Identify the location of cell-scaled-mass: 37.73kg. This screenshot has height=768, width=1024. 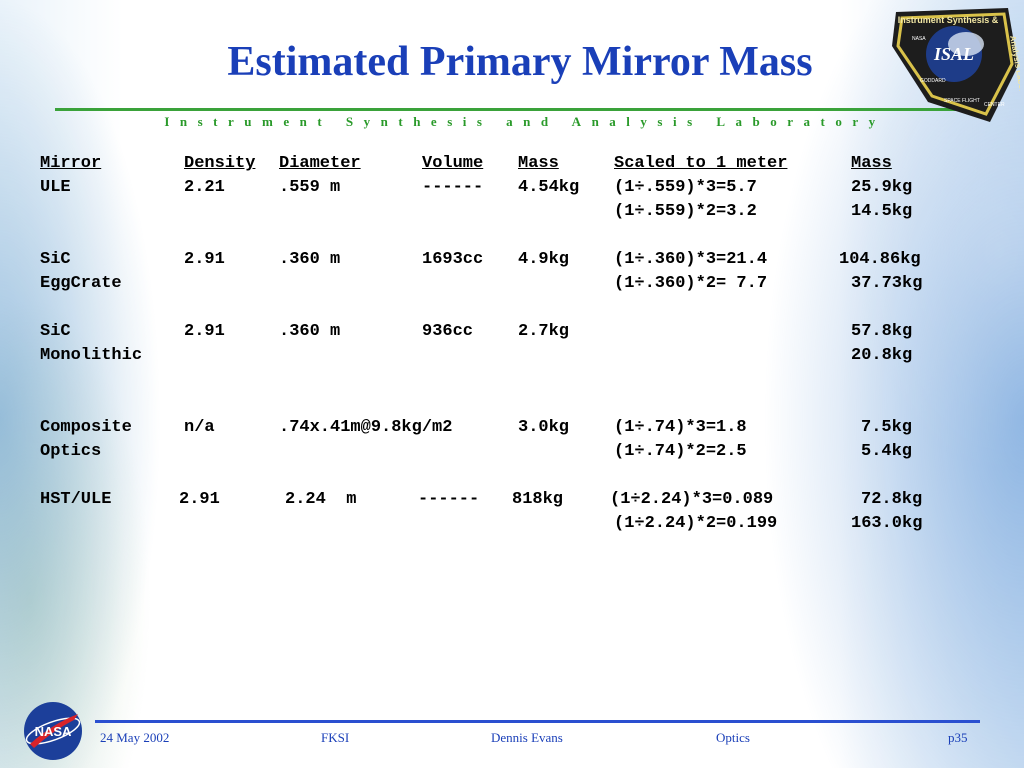
(887, 283).